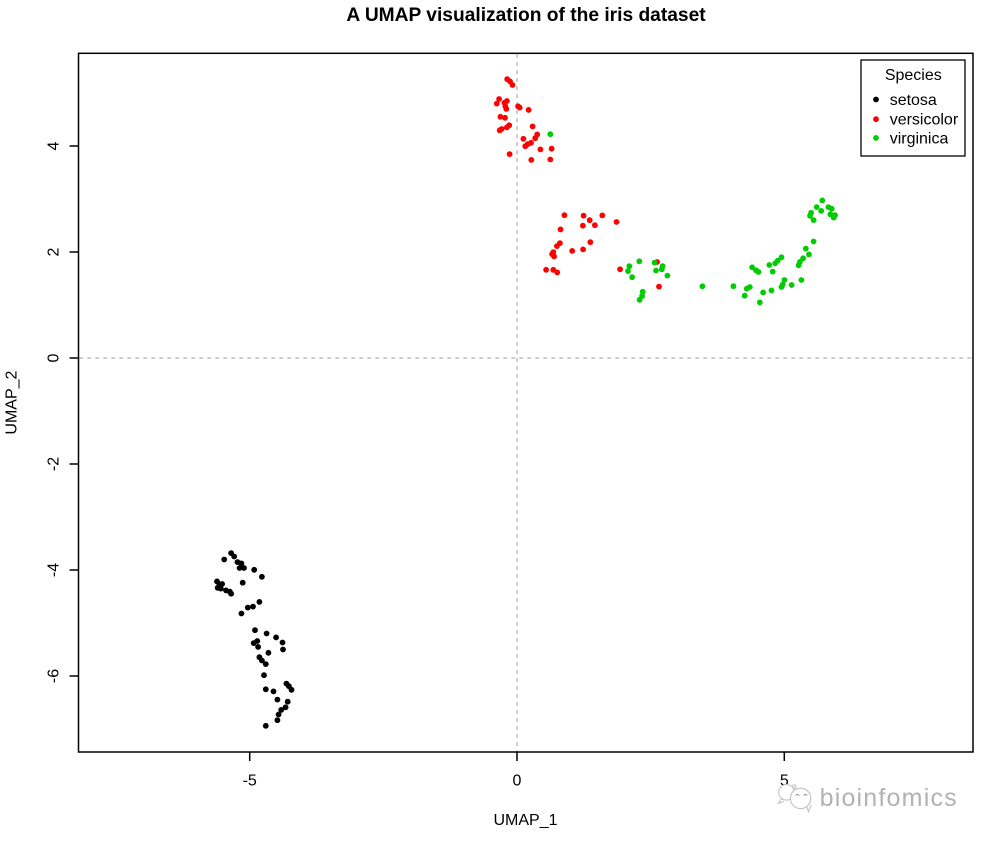  I want to click on svg-text: -4, so click(54, 570).